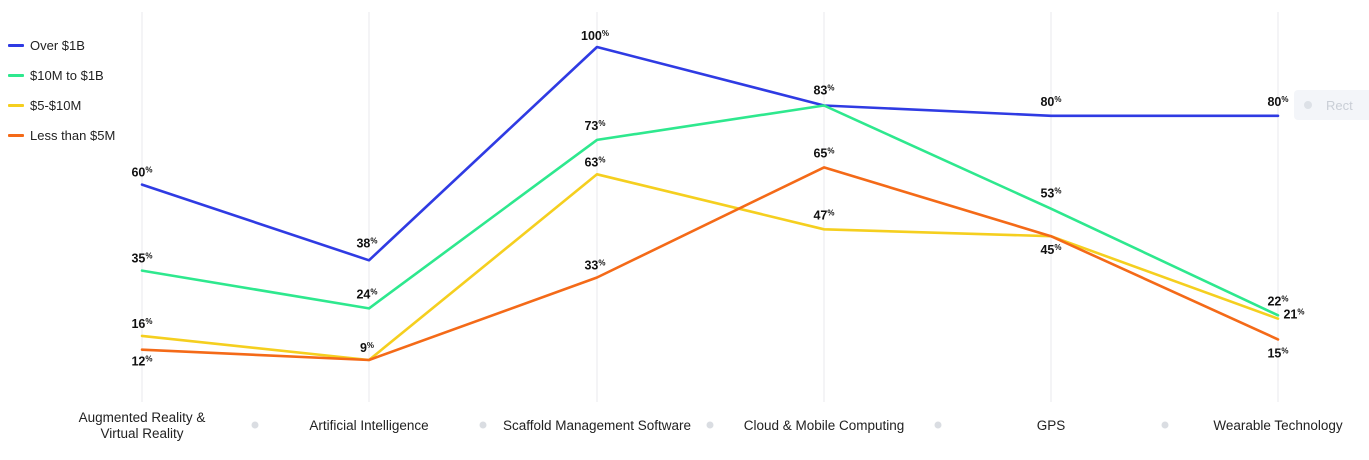 This screenshot has height=460, width=1369. I want to click on data-label: 100%, so click(595, 36).